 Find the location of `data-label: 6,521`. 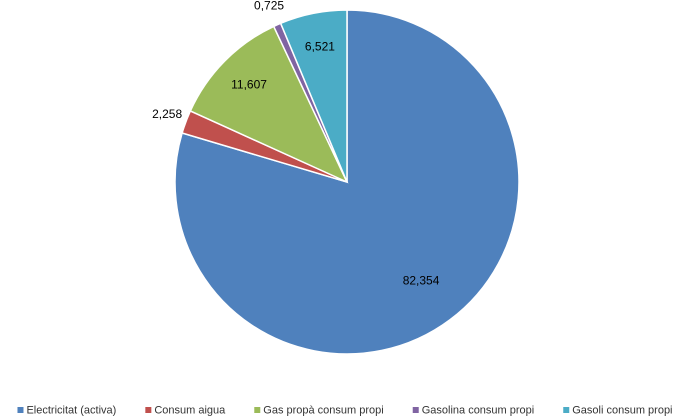

data-label: 6,521 is located at coordinates (320, 46).